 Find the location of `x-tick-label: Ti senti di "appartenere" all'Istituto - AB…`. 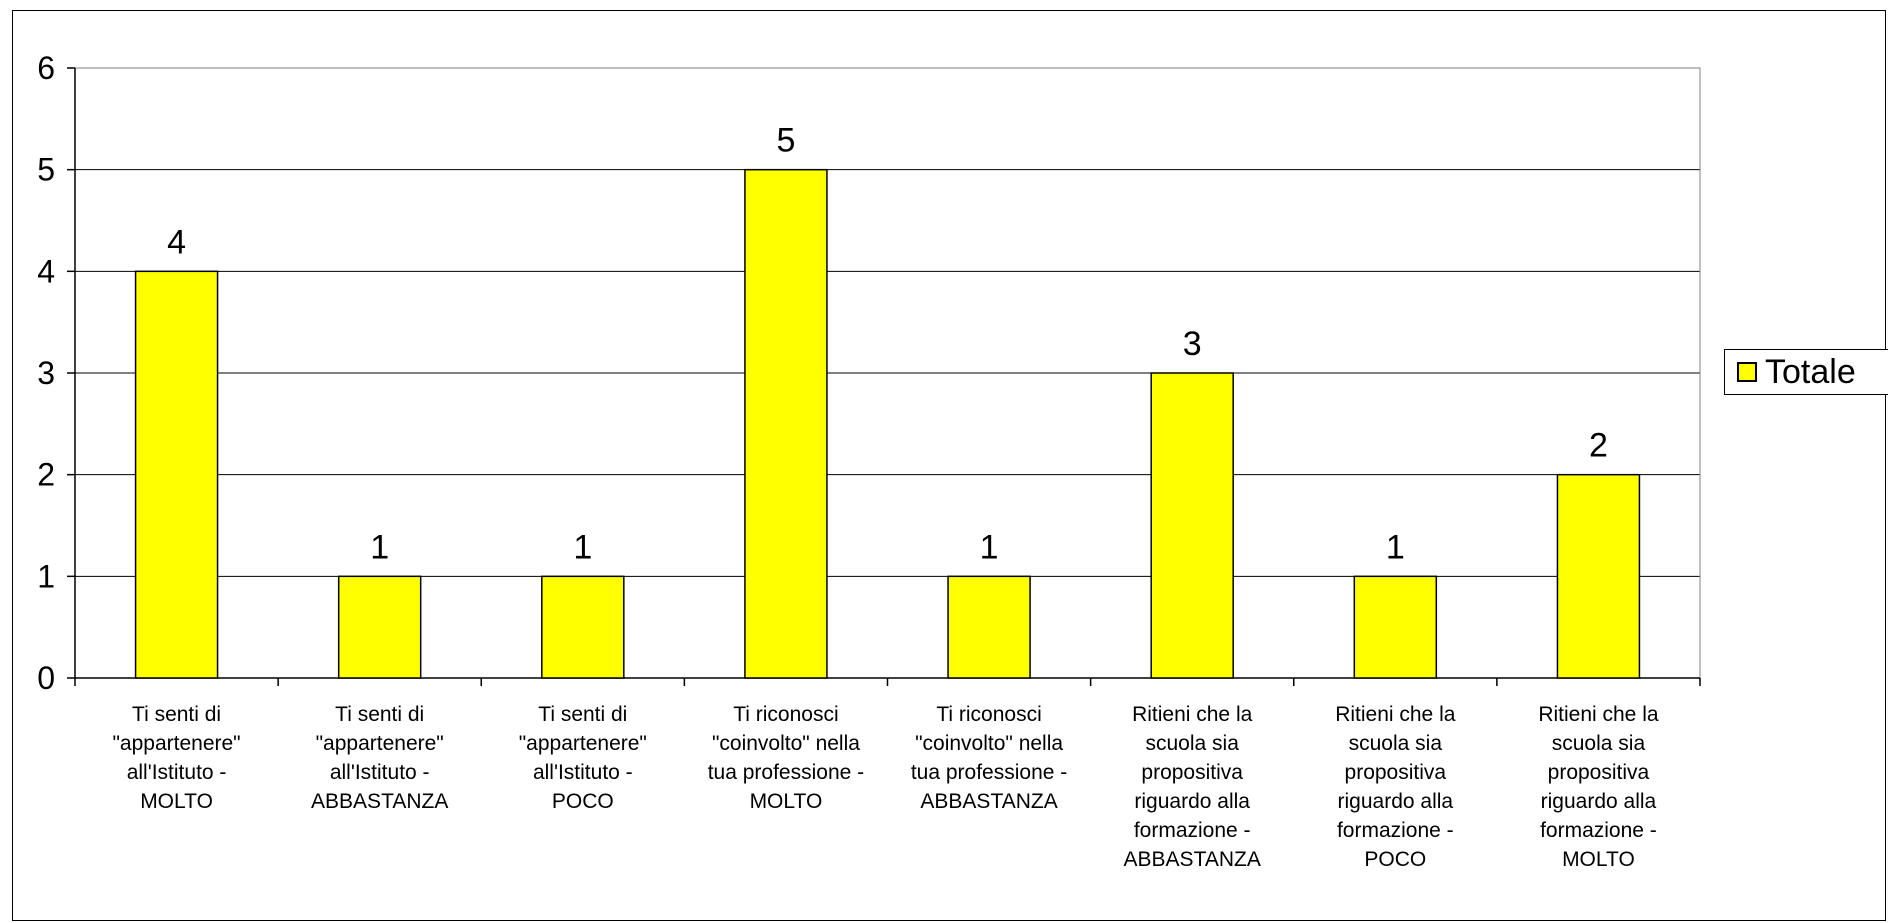

x-tick-label: Ti senti di "appartenere" all'Istituto - AB… is located at coordinates (380, 758).